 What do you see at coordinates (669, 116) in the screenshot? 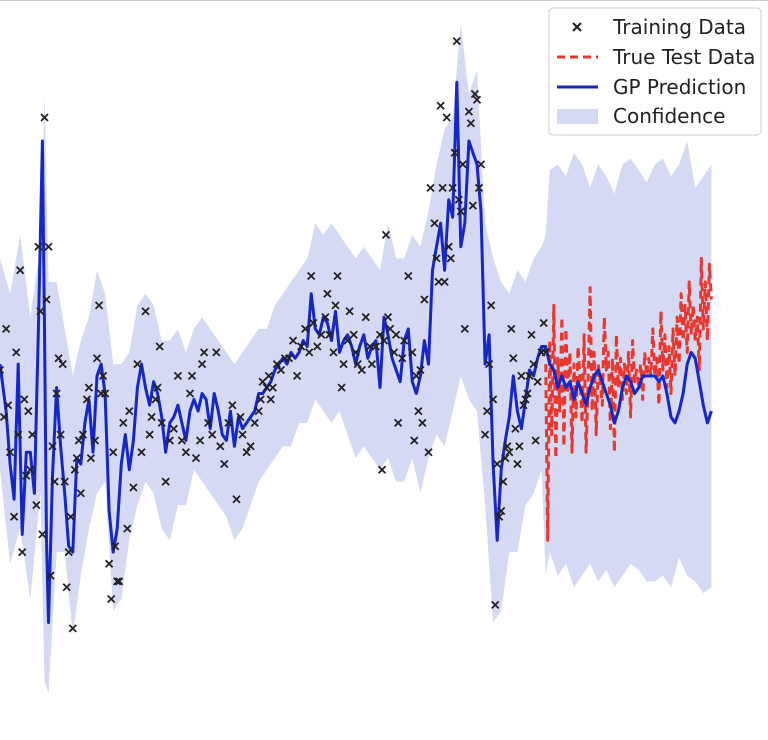
I see `legend-label-confidence: Confidence` at bounding box center [669, 116].